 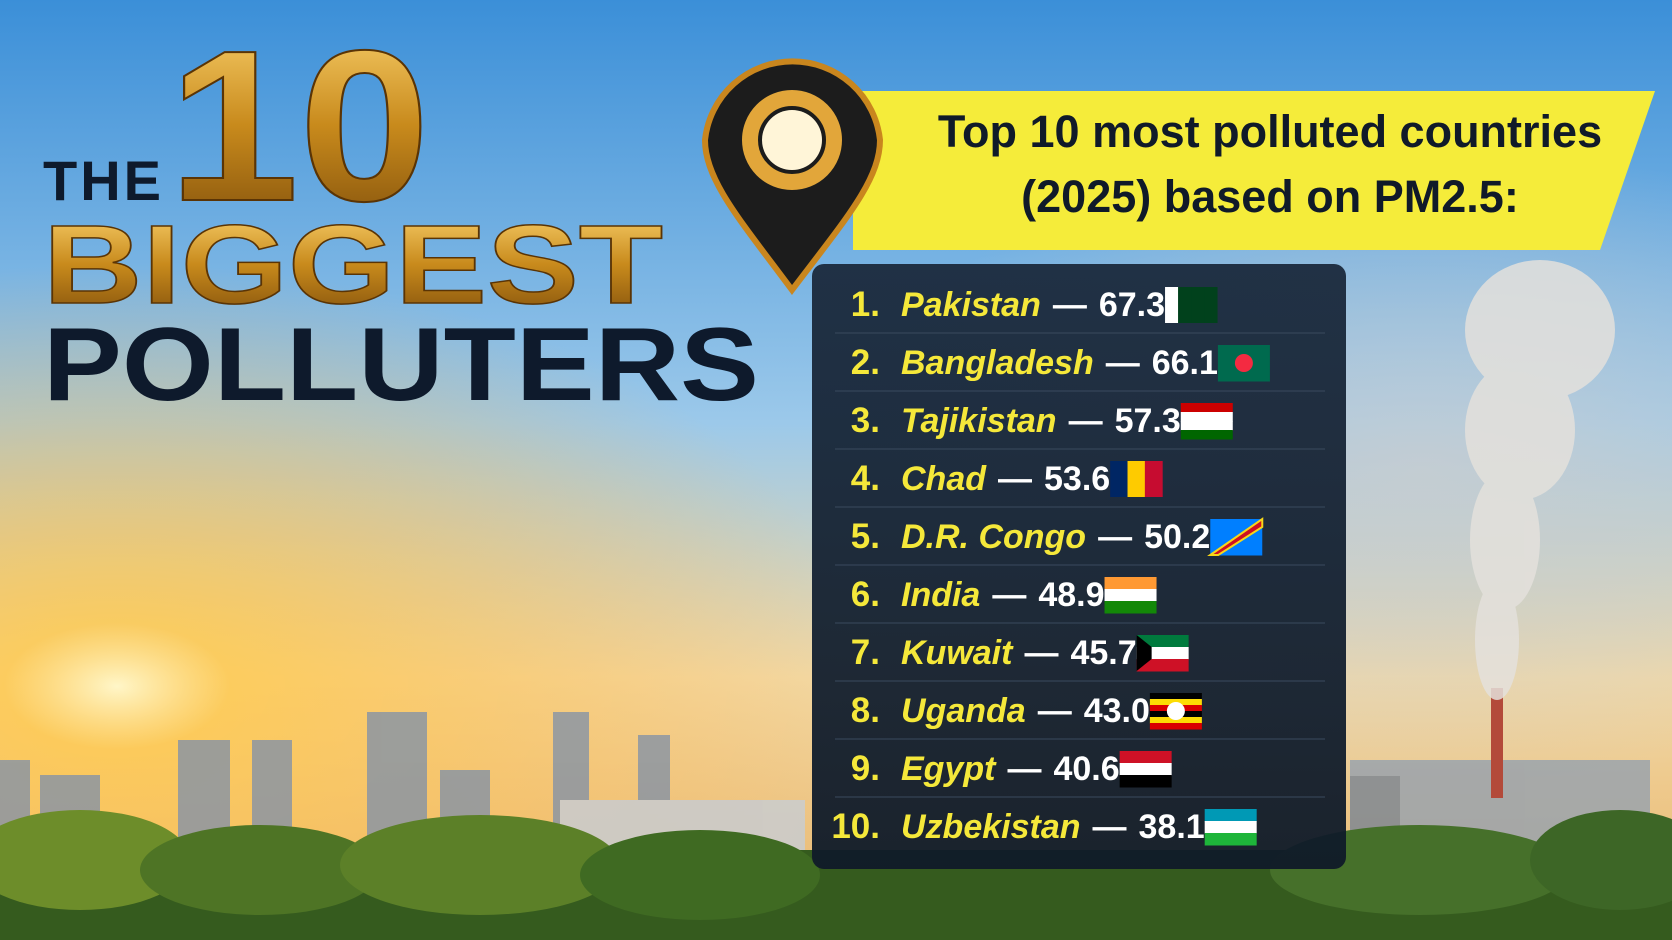 I want to click on pm25-value: 45.7, so click(x=1103, y=653).